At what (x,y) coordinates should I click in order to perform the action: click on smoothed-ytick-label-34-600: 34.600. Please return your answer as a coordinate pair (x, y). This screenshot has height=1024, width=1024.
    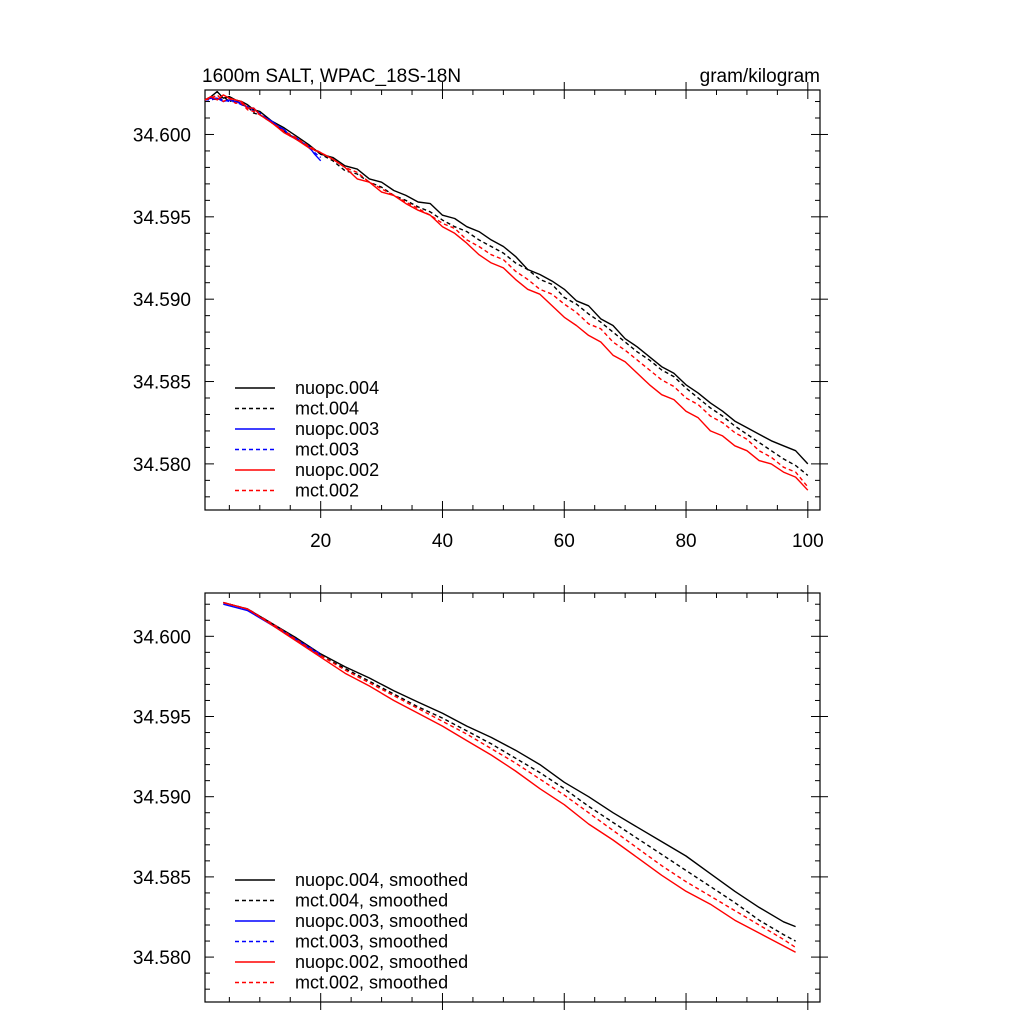
    Looking at the image, I should click on (162, 637).